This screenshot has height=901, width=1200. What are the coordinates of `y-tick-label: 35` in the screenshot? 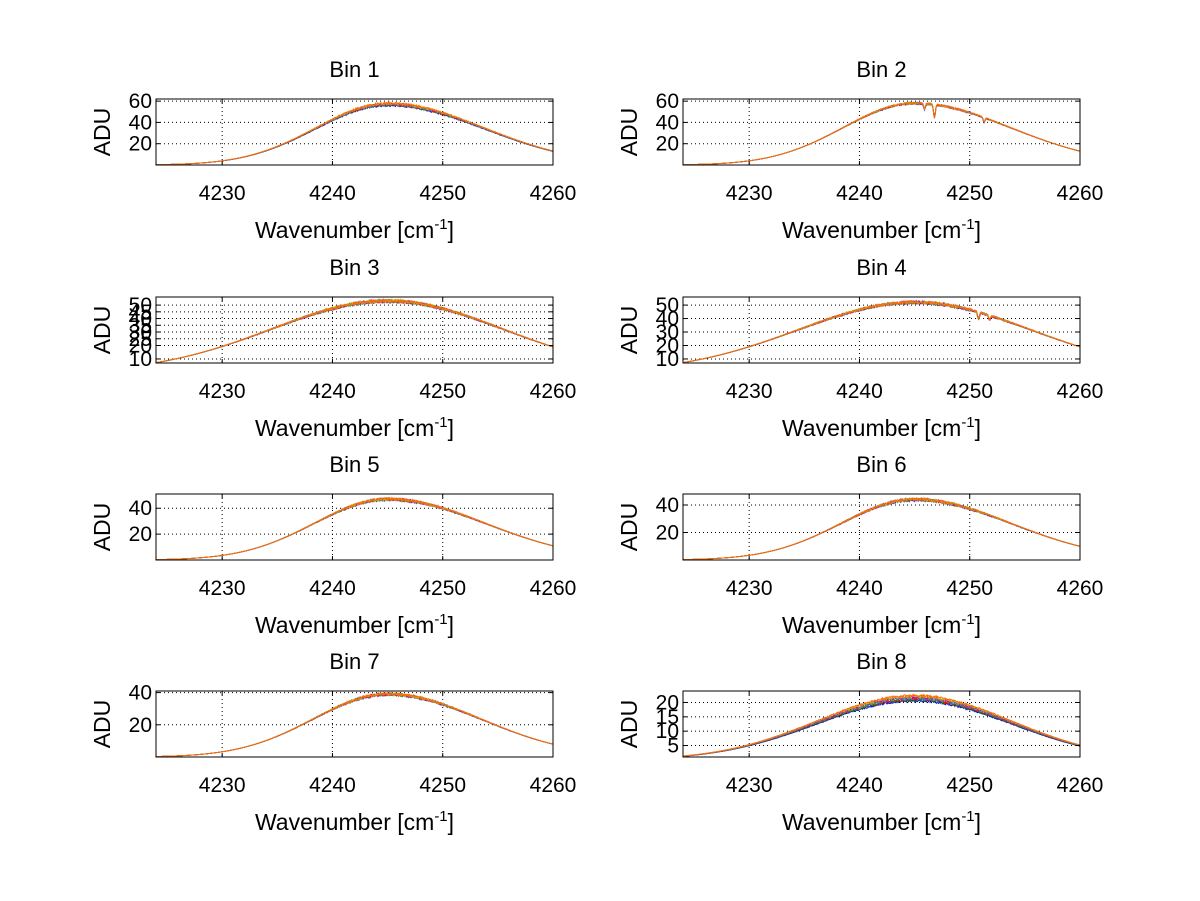 It's located at (140, 325).